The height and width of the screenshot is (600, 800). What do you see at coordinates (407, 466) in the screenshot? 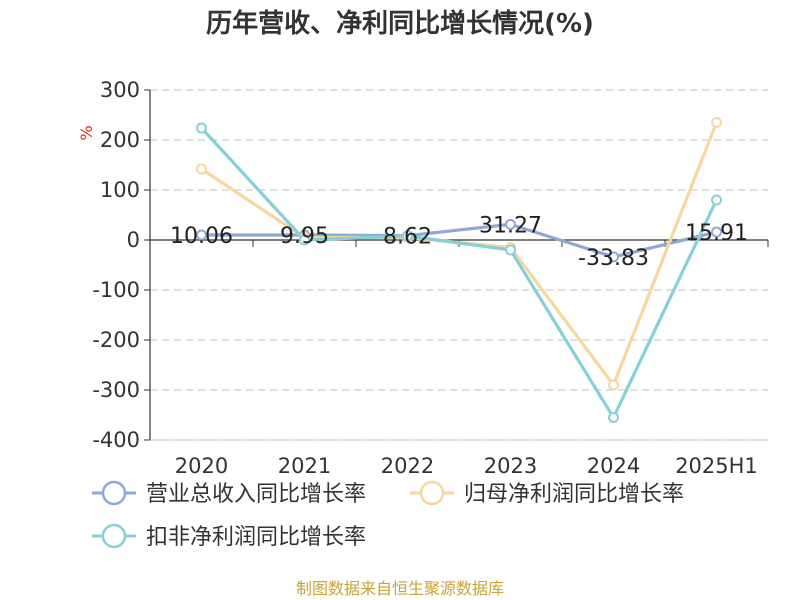
I see `x-tick-label: 2022` at bounding box center [407, 466].